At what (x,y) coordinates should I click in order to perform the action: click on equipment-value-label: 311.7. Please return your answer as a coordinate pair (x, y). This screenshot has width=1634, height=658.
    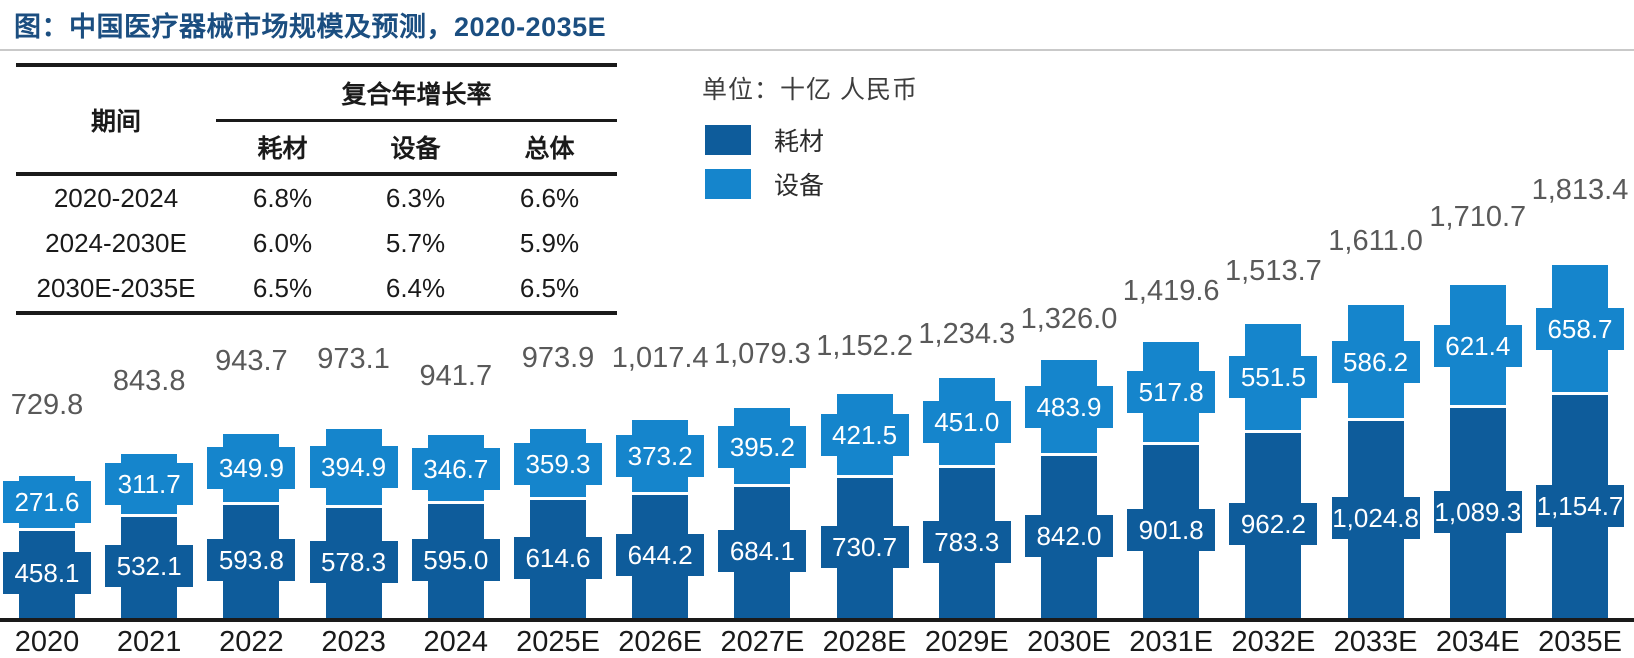
    Looking at the image, I should click on (149, 484).